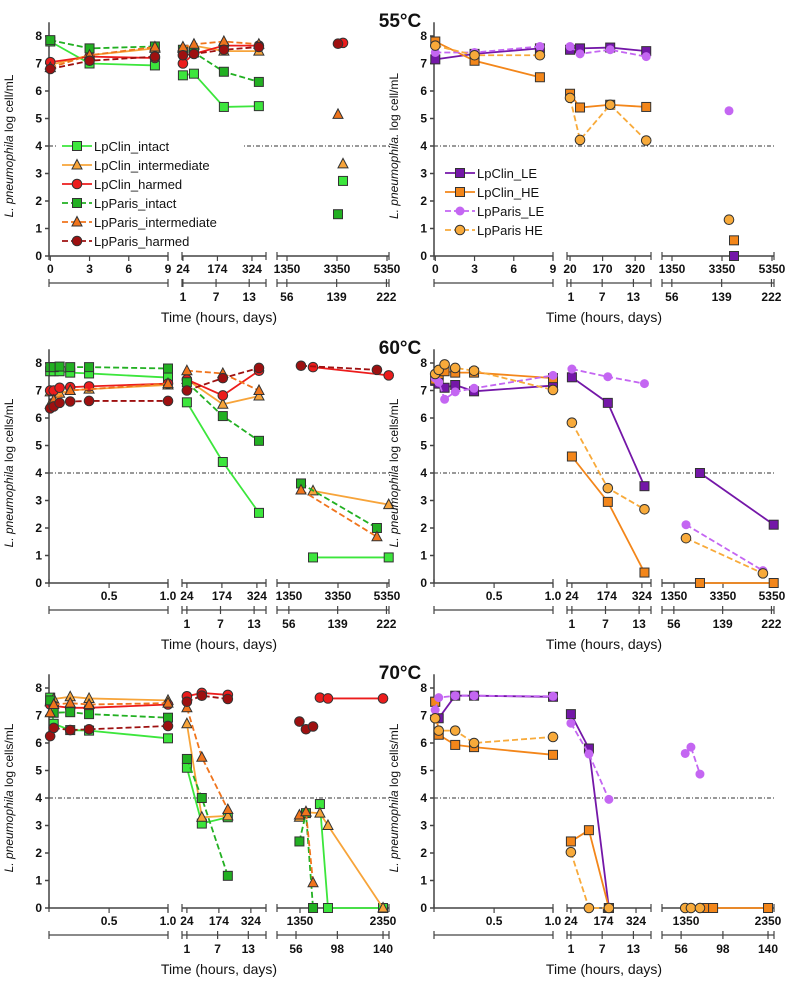  What do you see at coordinates (9, 104) in the screenshot?
I see `y-label-units: log cell/mL` at bounding box center [9, 104].